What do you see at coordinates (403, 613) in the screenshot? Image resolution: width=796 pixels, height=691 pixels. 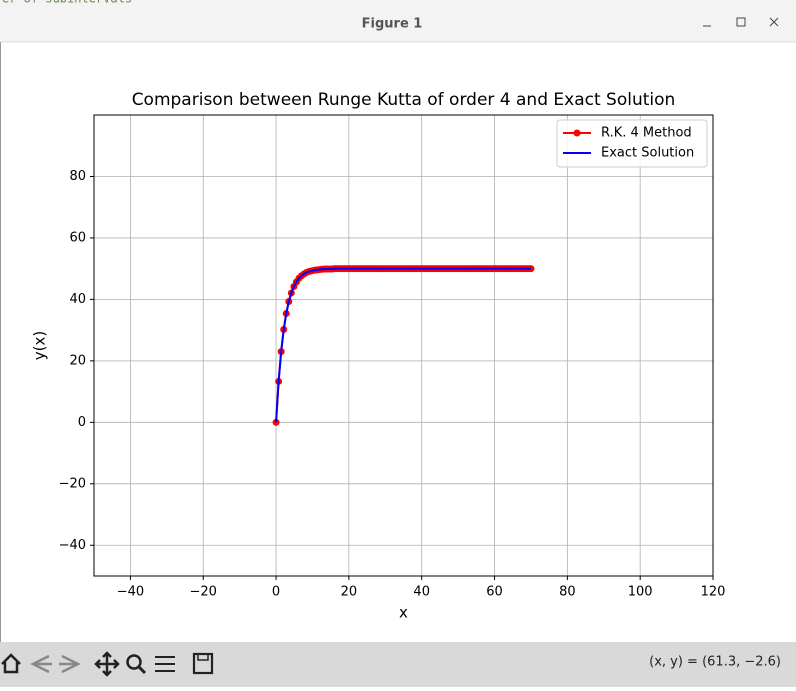 I see `x-axis-label: x` at bounding box center [403, 613].